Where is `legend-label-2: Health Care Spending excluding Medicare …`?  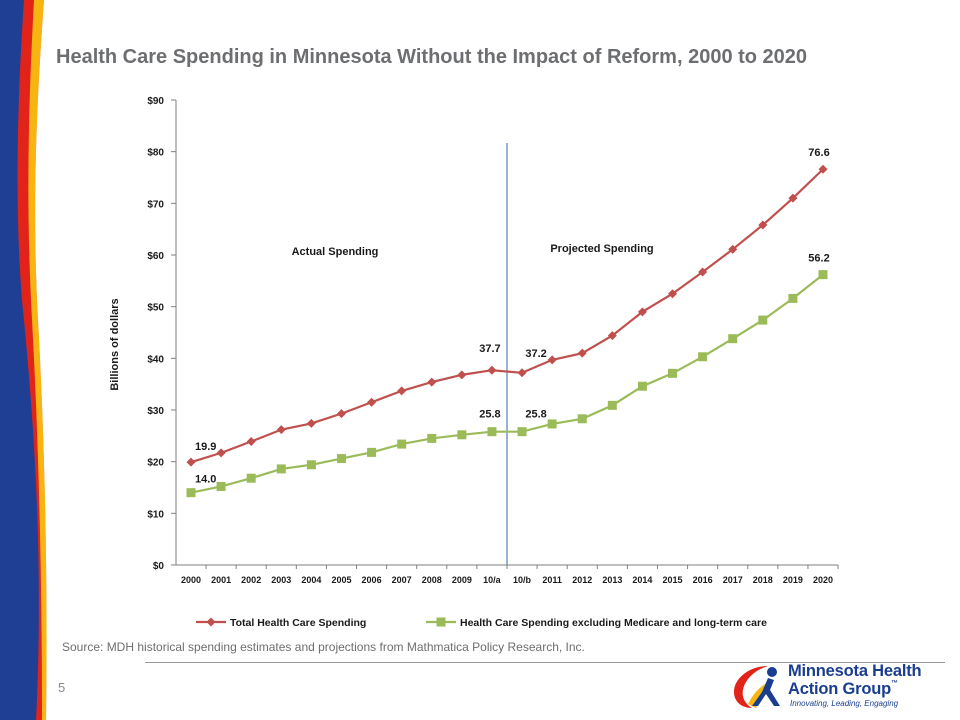
legend-label-2: Health Care Spending excluding Medicare … is located at coordinates (613, 623).